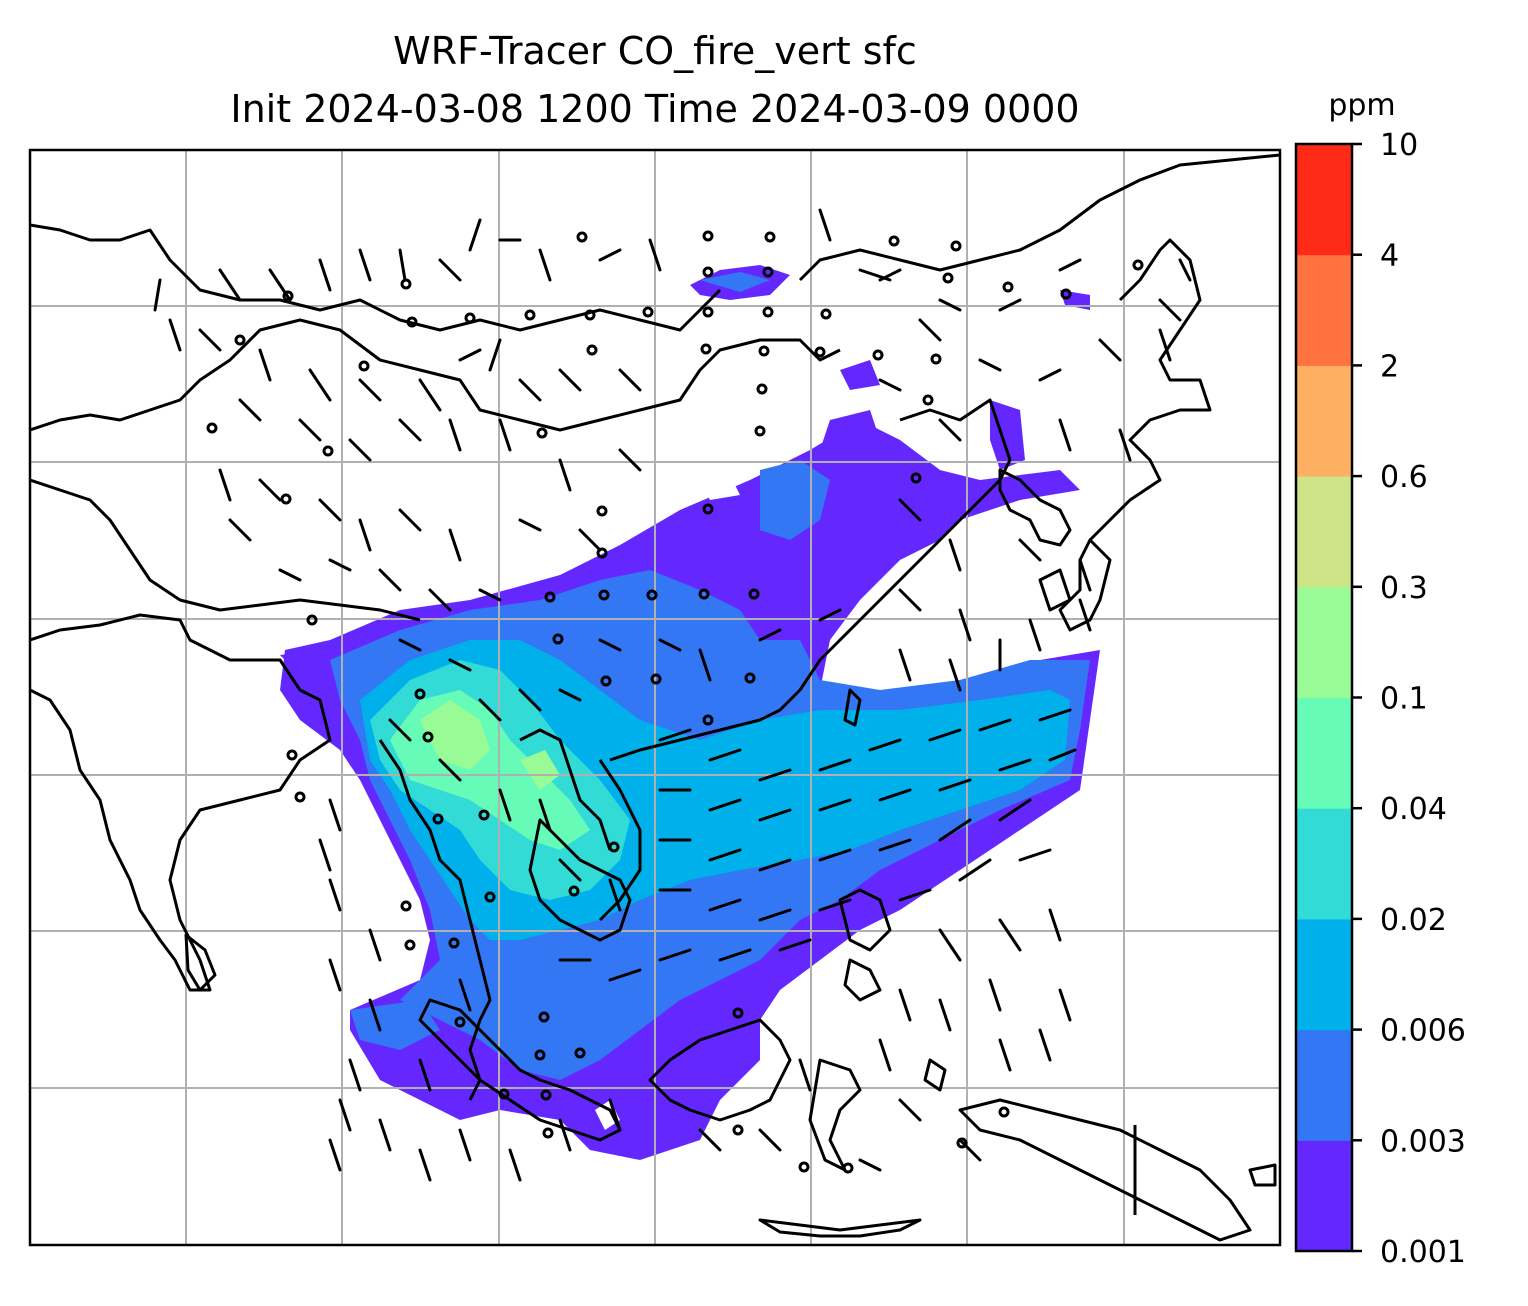 The width and height of the screenshot is (1528, 1306). What do you see at coordinates (1413, 920) in the screenshot?
I see `colorbar-tick-label: 0.02` at bounding box center [1413, 920].